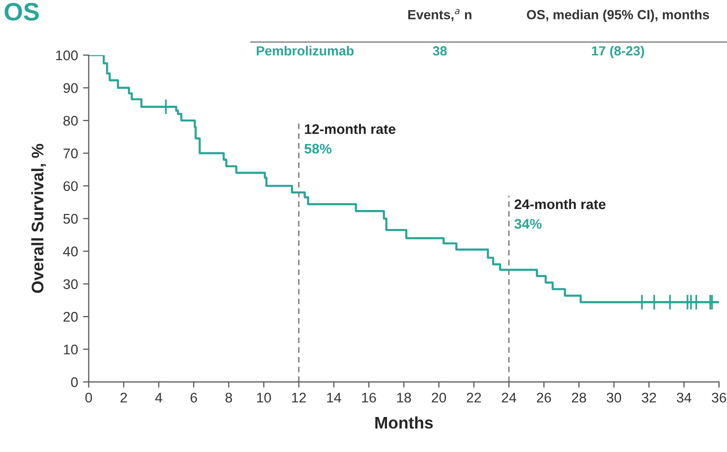 This screenshot has height=452, width=727. I want to click on ref-line-label: 12-month rate, so click(350, 129).